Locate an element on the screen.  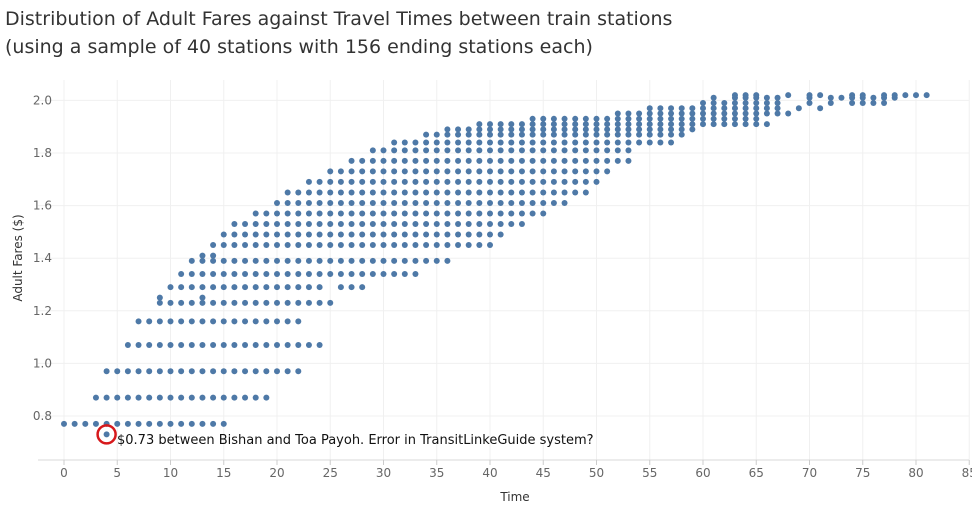
x-tick-label: 55 is located at coordinates (649, 473).